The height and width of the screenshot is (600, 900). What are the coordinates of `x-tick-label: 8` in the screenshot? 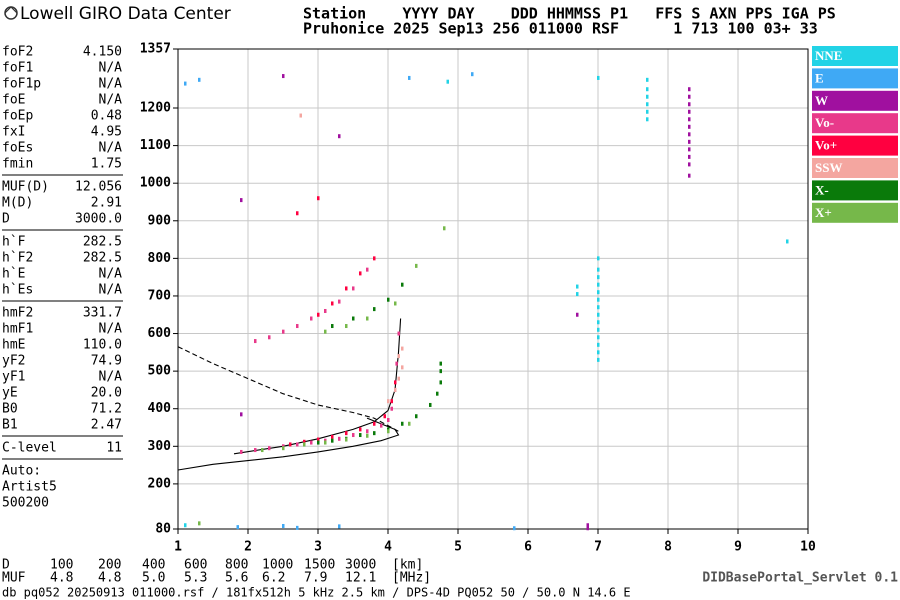 It's located at (668, 547).